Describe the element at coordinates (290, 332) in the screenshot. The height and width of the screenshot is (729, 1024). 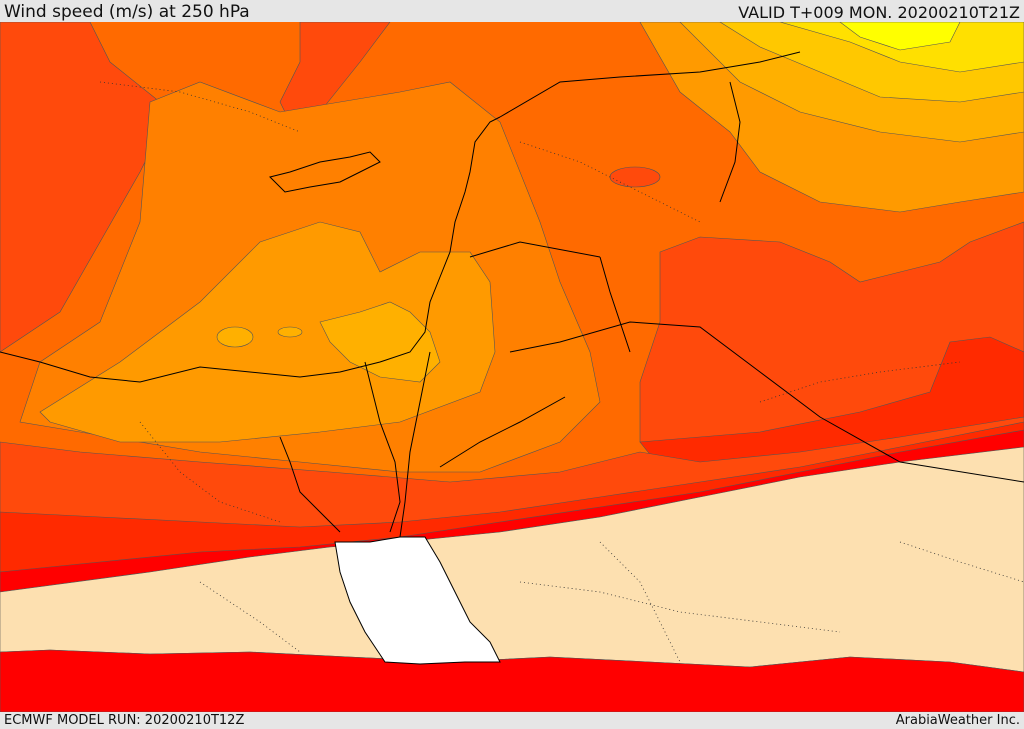
I see `gold-core-dot` at that location.